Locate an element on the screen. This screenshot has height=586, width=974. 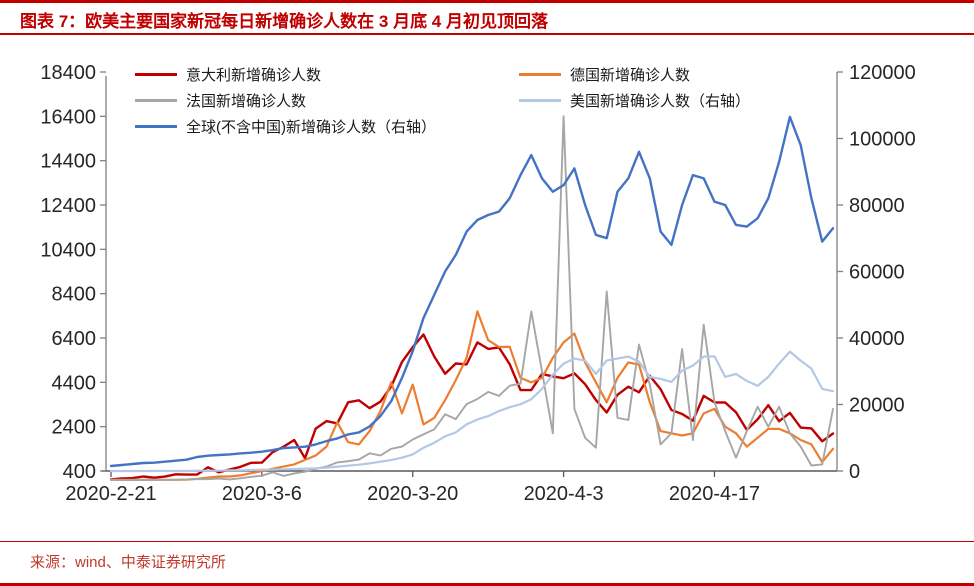
left-axis-tick-label: 14400 is located at coordinates (68, 162).